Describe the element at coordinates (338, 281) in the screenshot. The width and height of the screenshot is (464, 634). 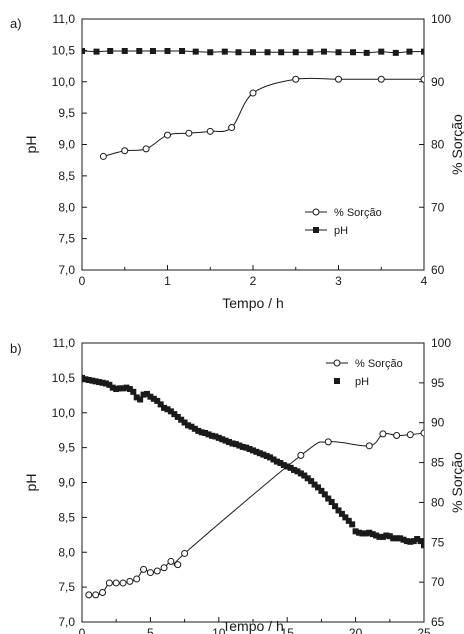
I see `x-tick-label: 3` at that location.